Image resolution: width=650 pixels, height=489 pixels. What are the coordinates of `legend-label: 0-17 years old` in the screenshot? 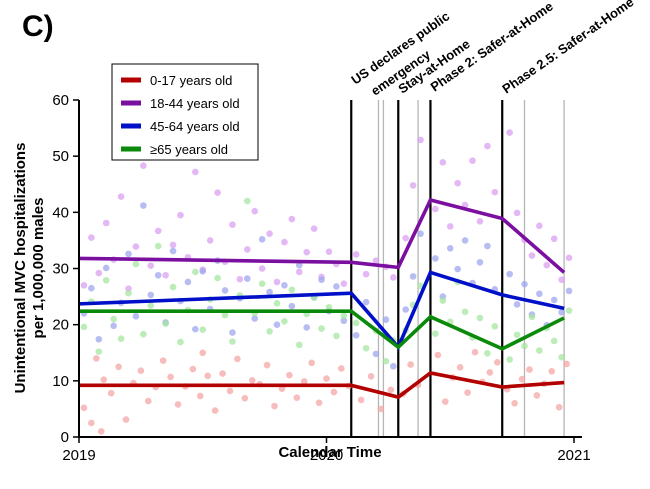 It's located at (191, 80).